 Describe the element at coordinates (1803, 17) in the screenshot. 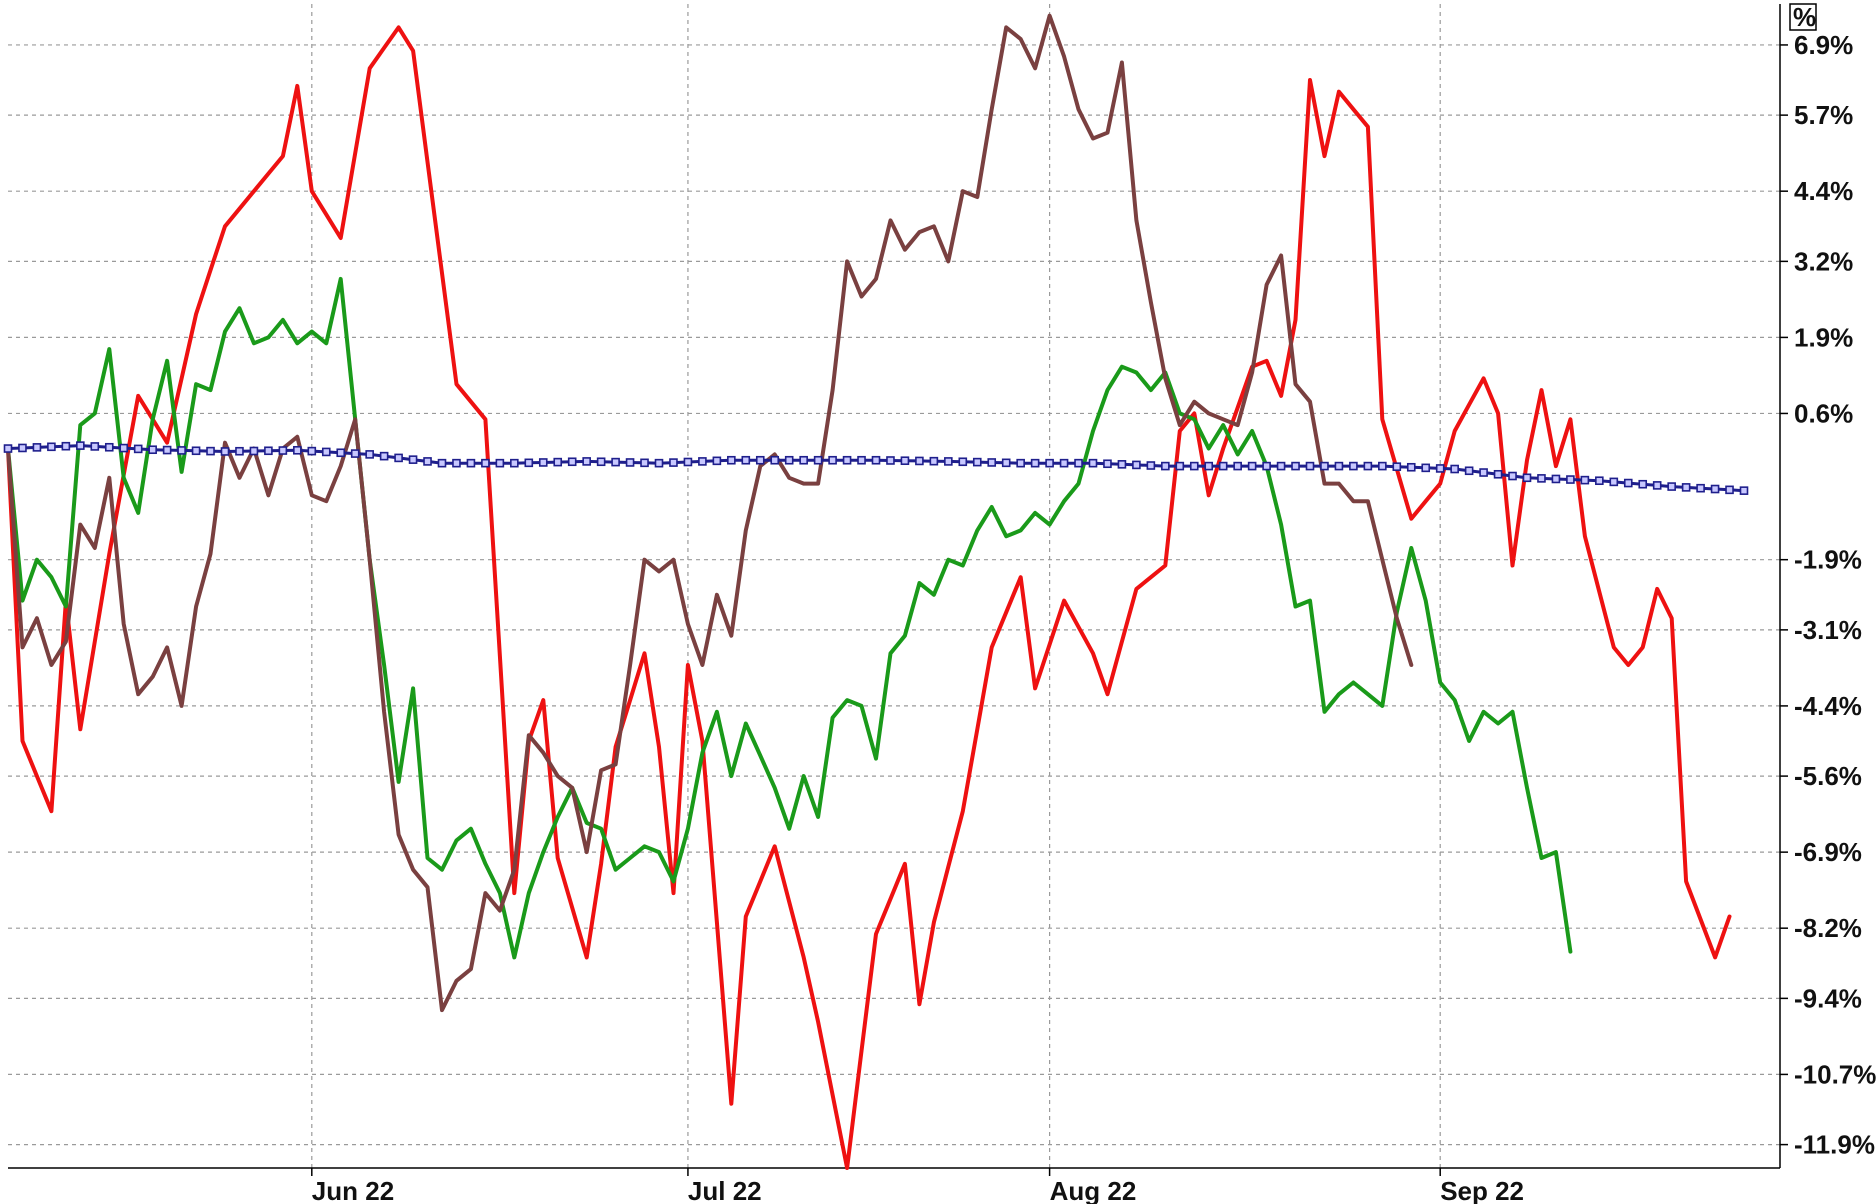

I see `unit-label-box` at that location.